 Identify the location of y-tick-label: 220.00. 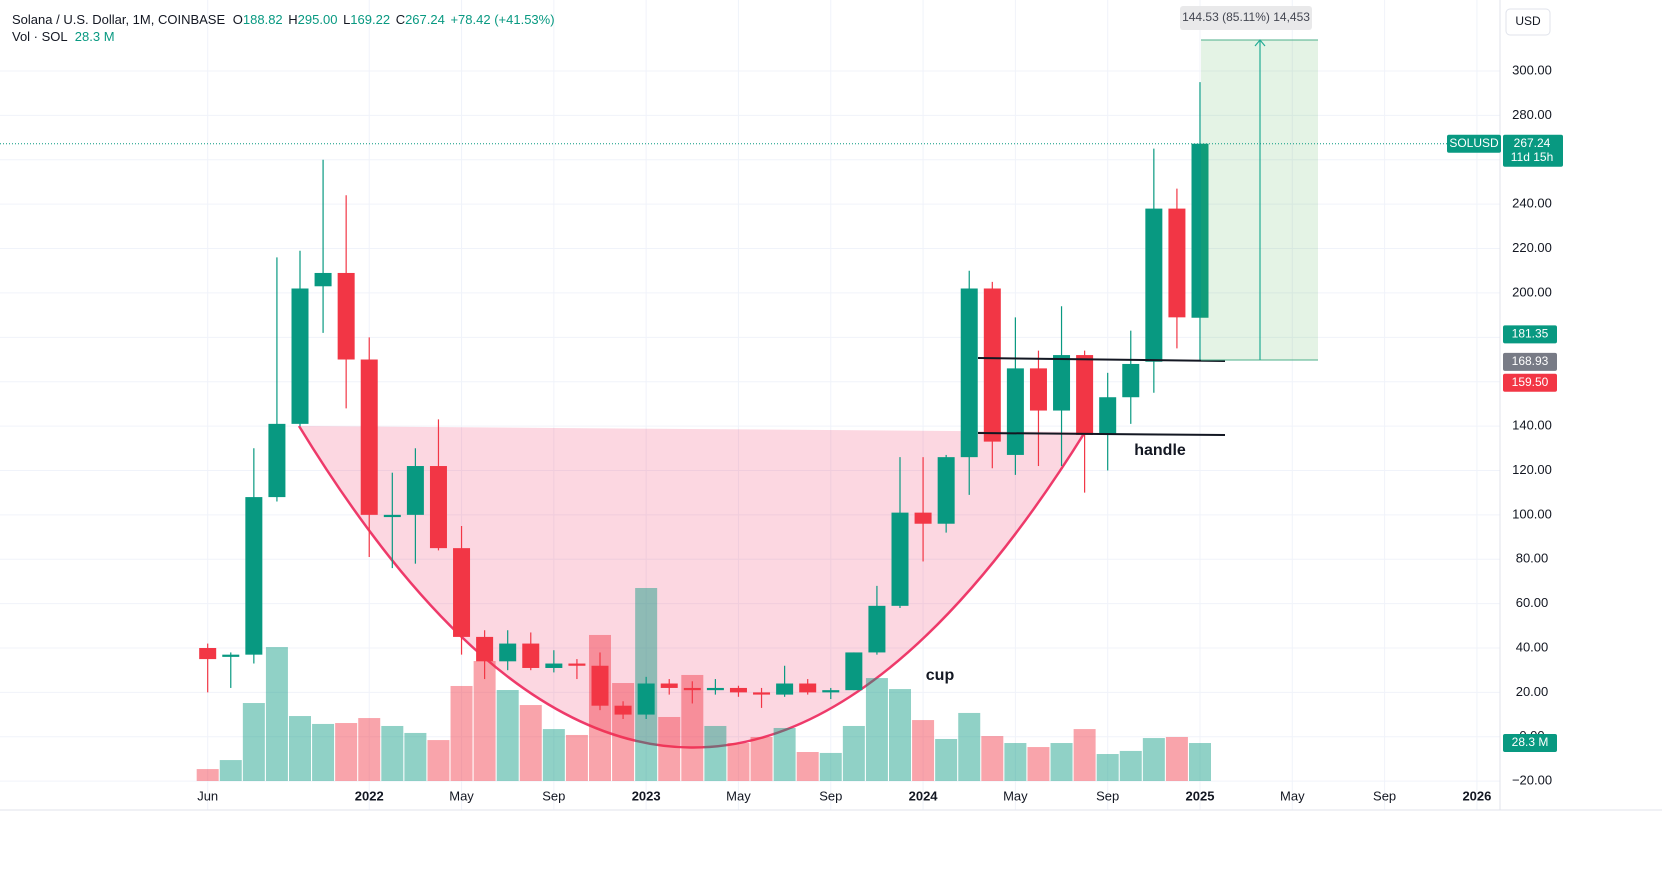
(1532, 247).